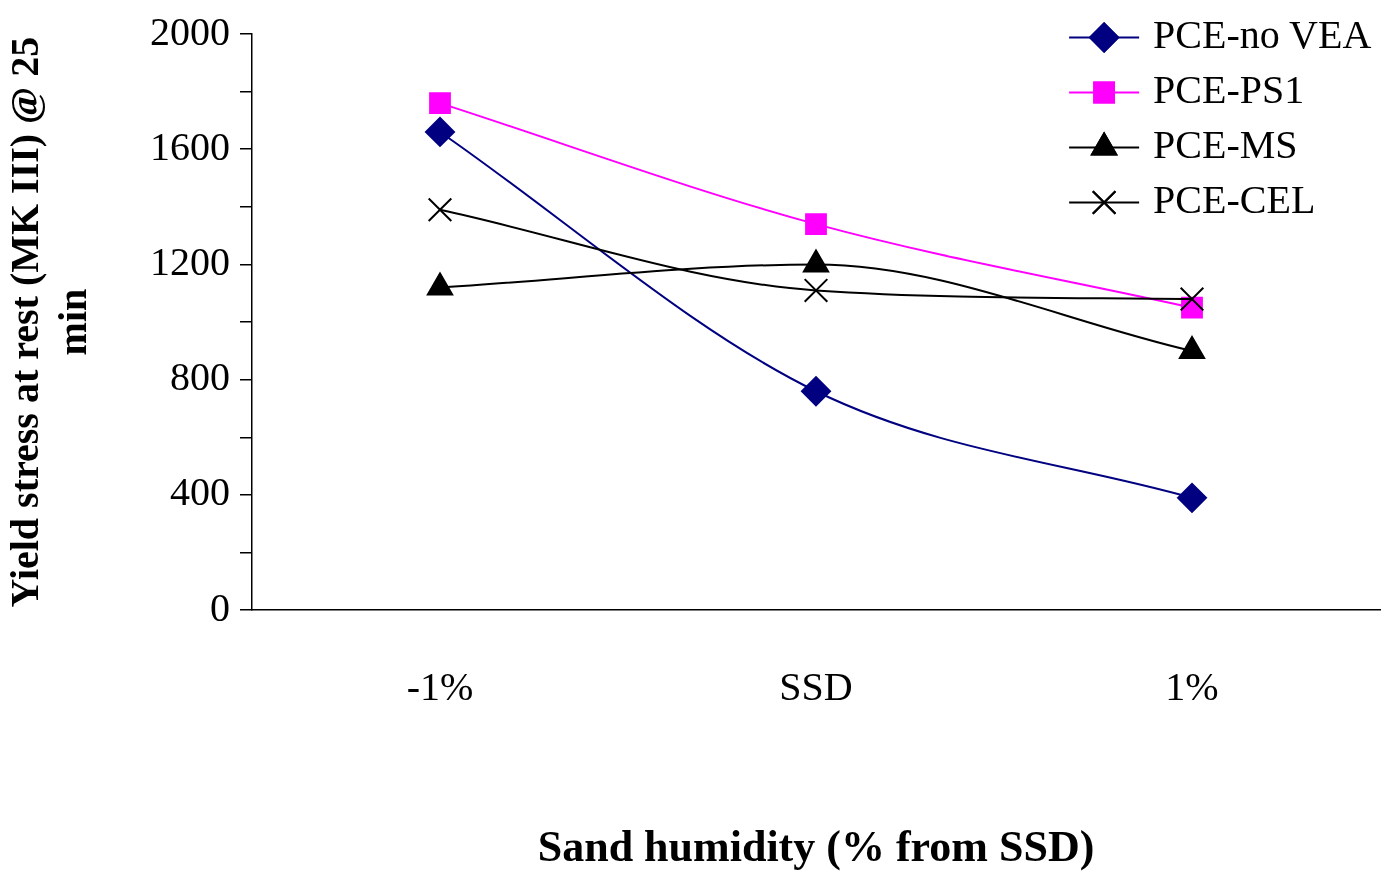 This screenshot has height=890, width=1398. What do you see at coordinates (190, 261) in the screenshot?
I see `y-tick-label: 1200` at bounding box center [190, 261].